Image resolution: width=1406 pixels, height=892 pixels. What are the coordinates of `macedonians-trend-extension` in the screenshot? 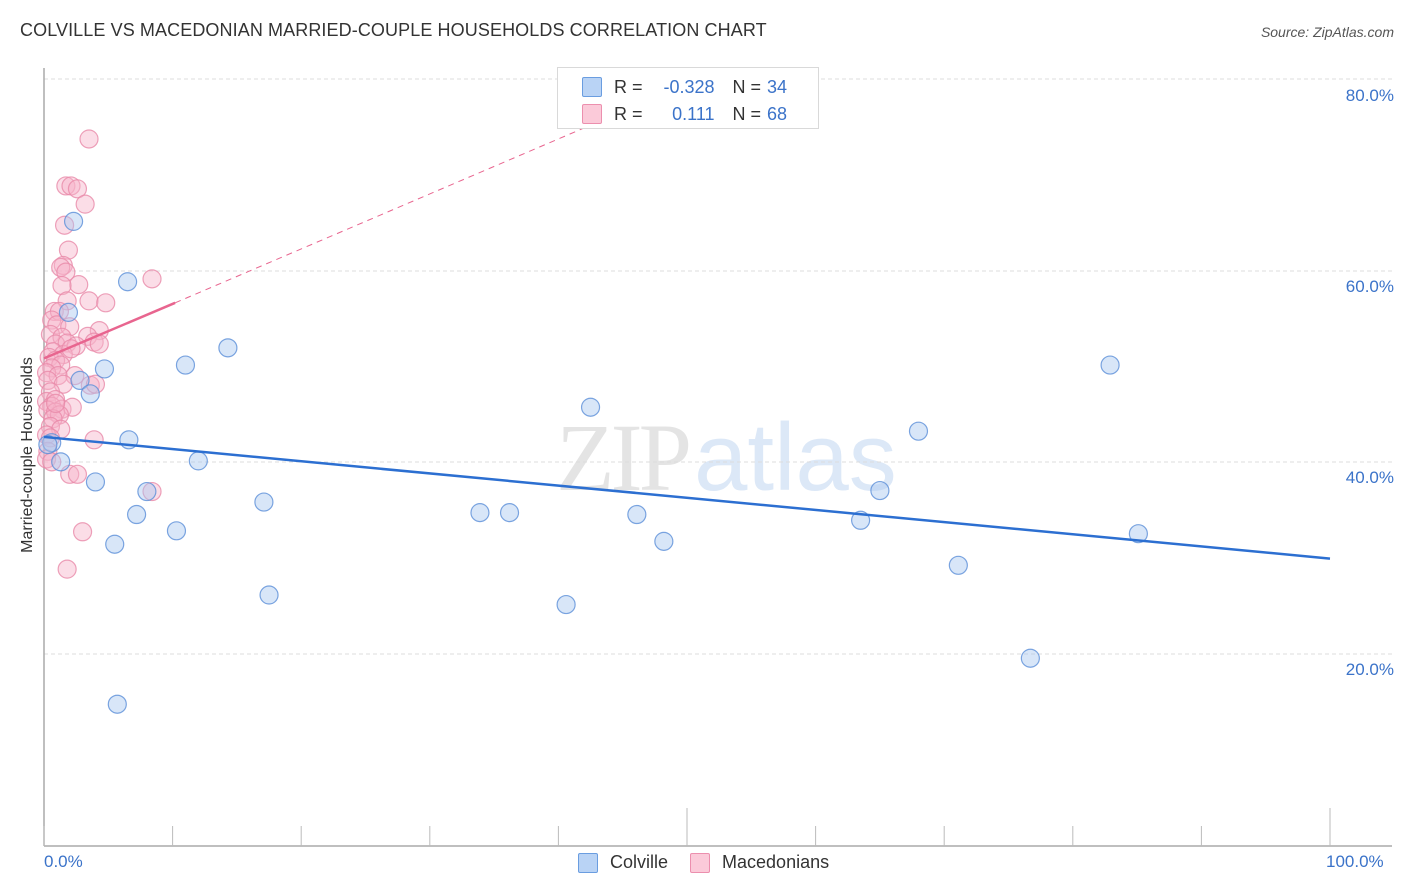 It's located at (388, 212).